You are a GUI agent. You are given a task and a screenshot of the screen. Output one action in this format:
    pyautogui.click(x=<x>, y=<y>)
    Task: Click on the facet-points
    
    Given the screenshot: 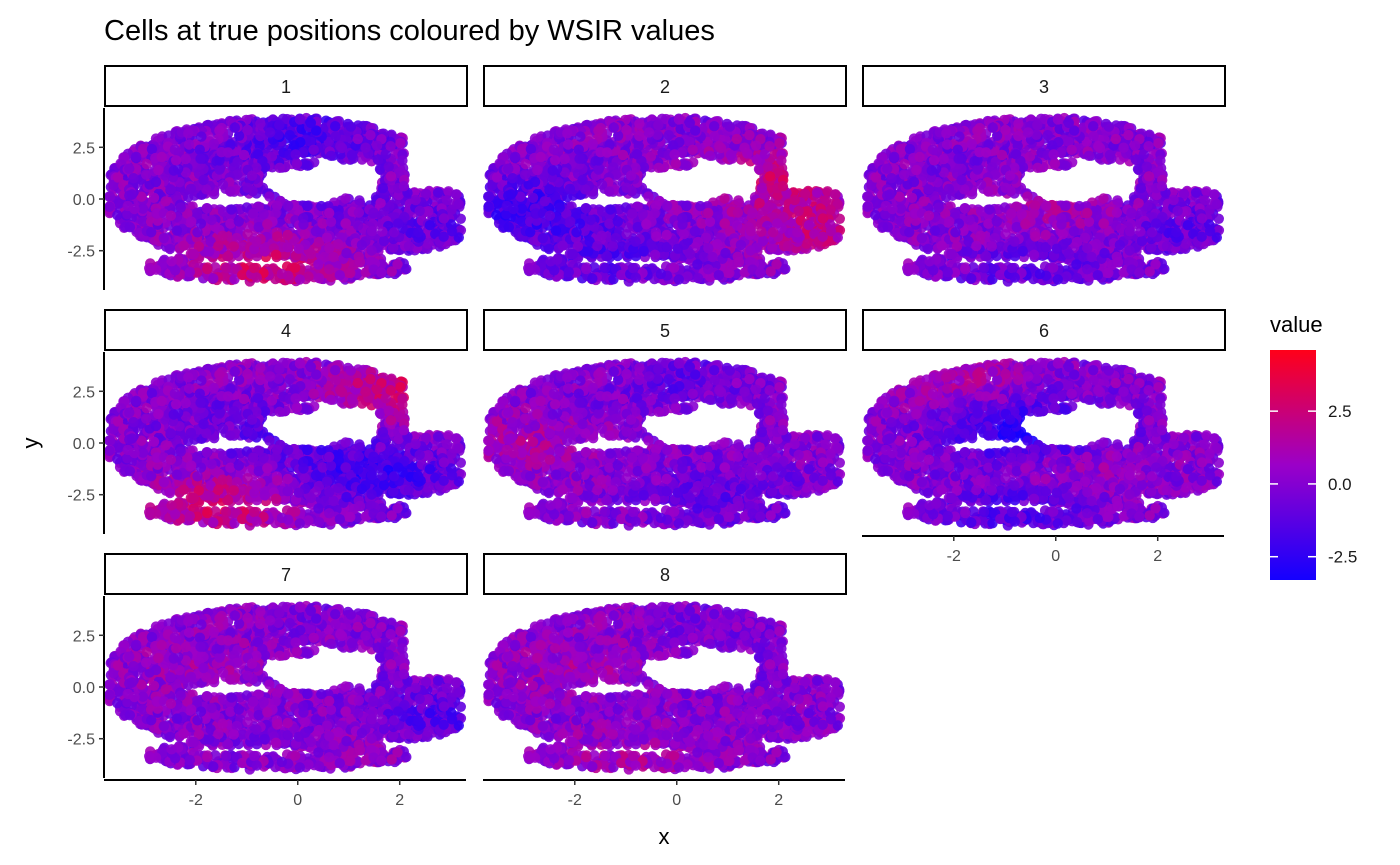 What is the action you would take?
    pyautogui.click(x=285, y=199)
    